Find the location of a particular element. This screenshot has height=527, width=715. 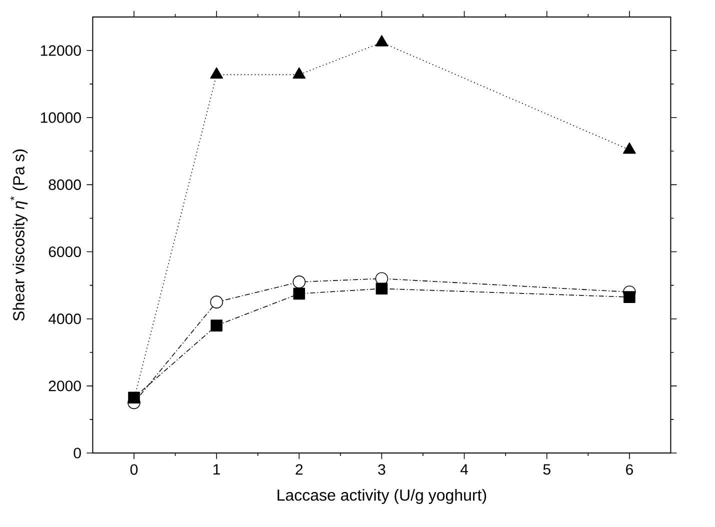

y-tick-label: 8000 is located at coordinates (64, 184).